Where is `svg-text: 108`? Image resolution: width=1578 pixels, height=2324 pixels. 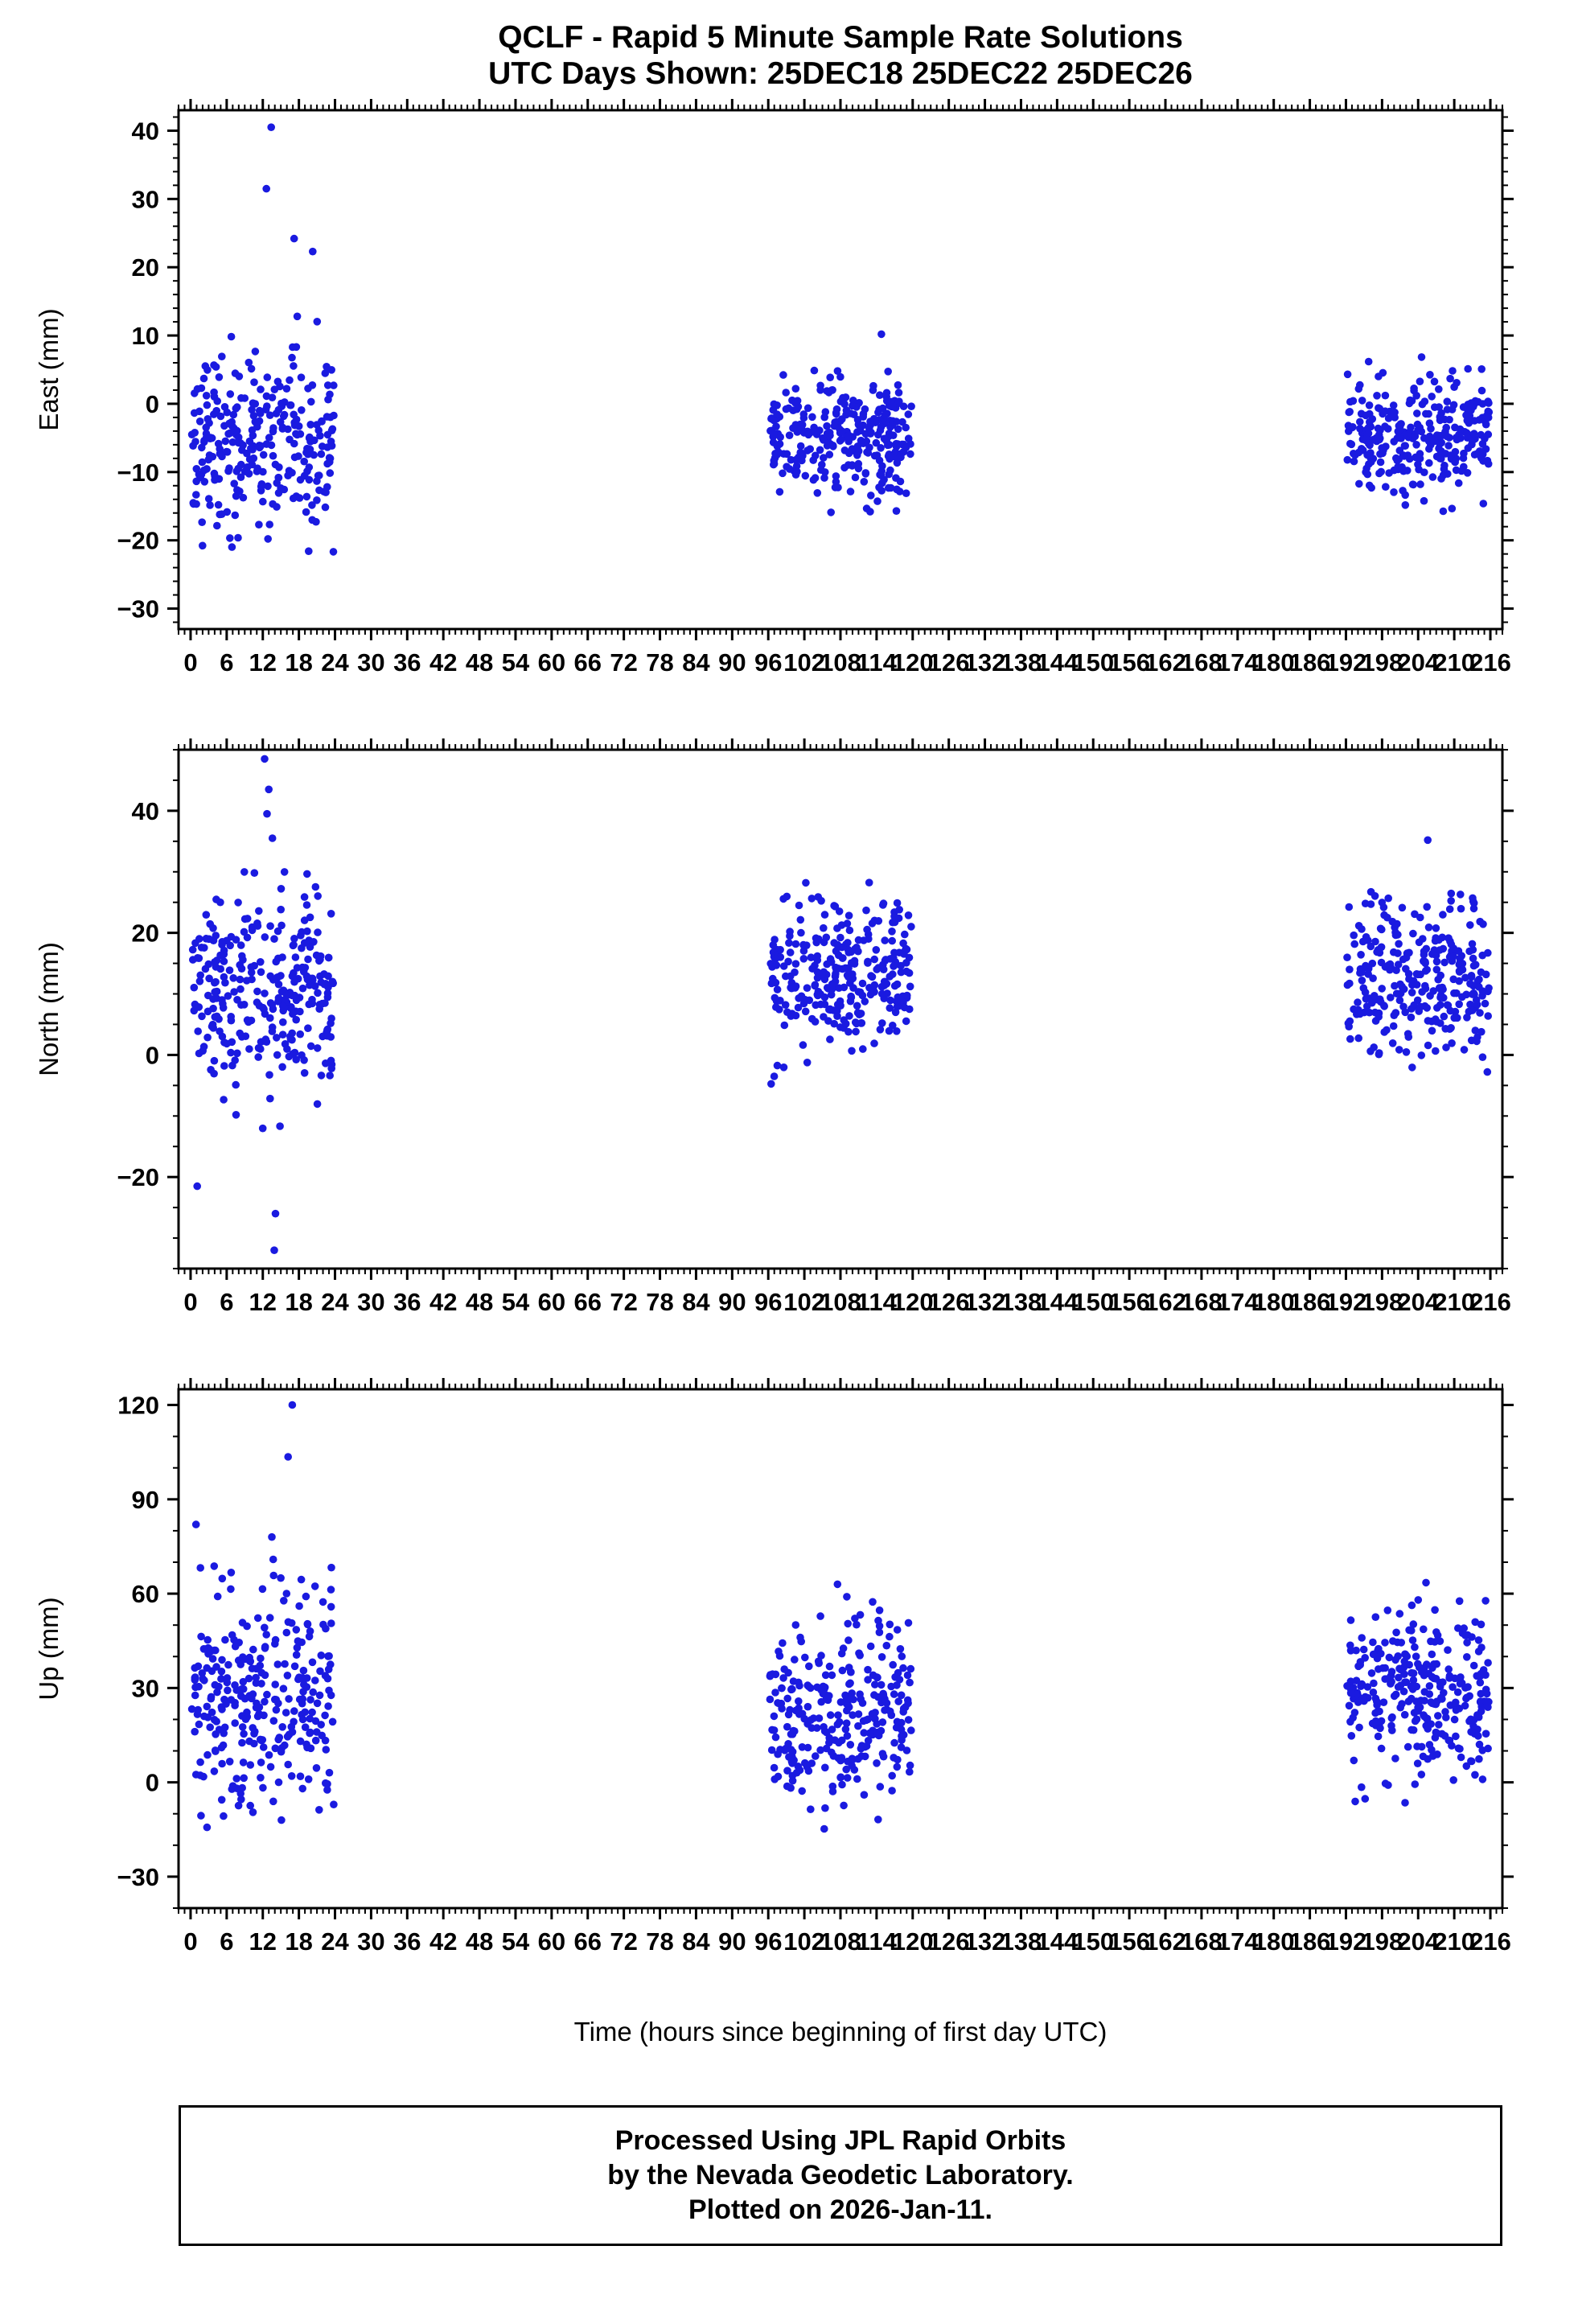
svg-text: 108 is located at coordinates (841, 662).